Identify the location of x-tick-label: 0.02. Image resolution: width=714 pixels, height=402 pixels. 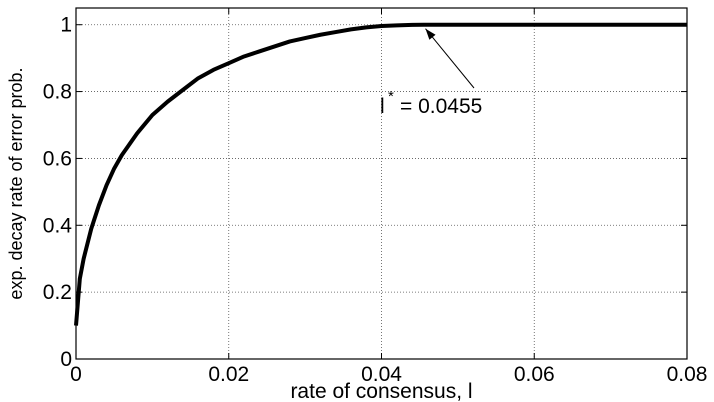
(228, 374).